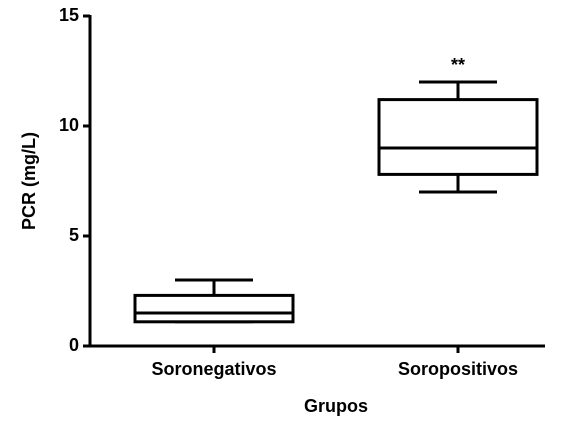 This screenshot has width=573, height=423. Describe the element at coordinates (213, 369) in the screenshot. I see `x-tick-label: Soronegativos` at that location.